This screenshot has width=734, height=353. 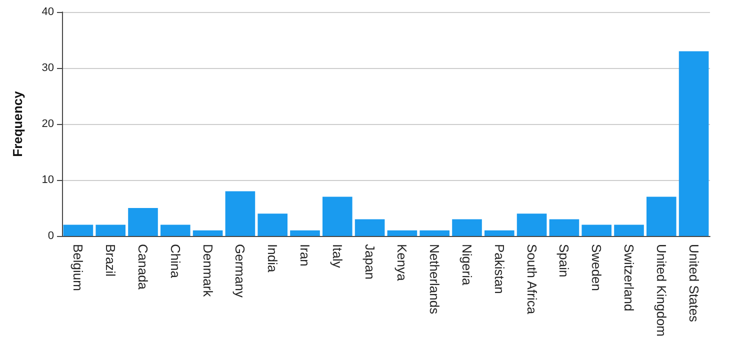 I want to click on x-tick-label: Belgium, so click(x=78, y=267).